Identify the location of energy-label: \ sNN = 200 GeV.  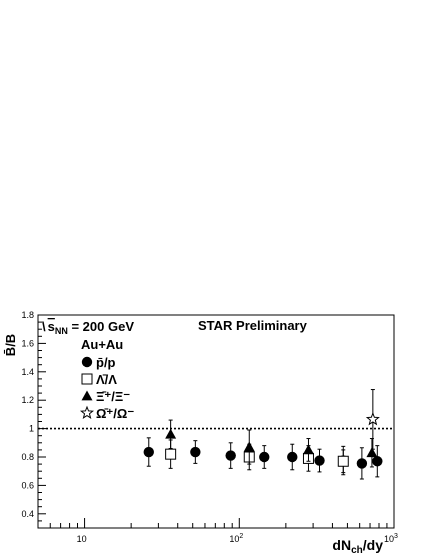
(88, 327).